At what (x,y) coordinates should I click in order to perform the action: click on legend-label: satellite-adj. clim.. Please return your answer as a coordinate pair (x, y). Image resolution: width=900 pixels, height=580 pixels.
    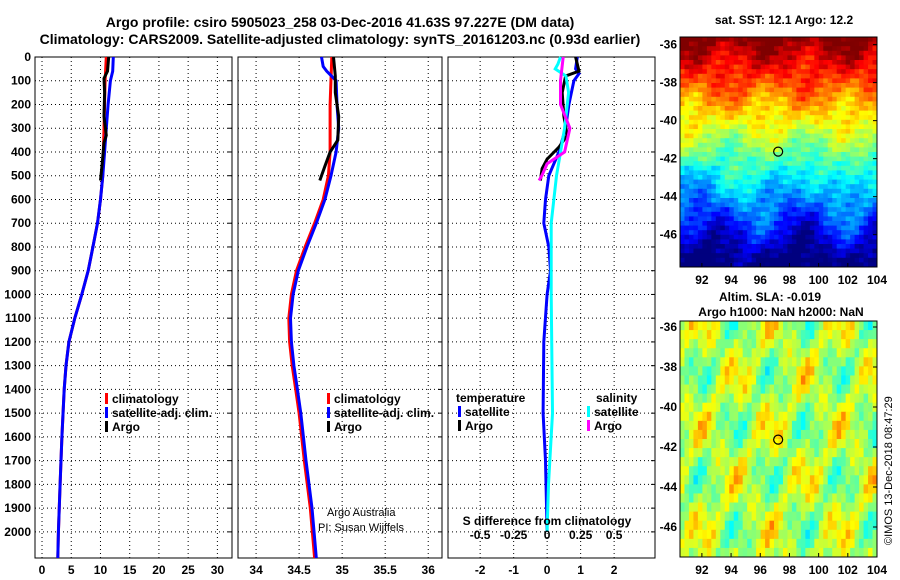
    Looking at the image, I should click on (384, 413).